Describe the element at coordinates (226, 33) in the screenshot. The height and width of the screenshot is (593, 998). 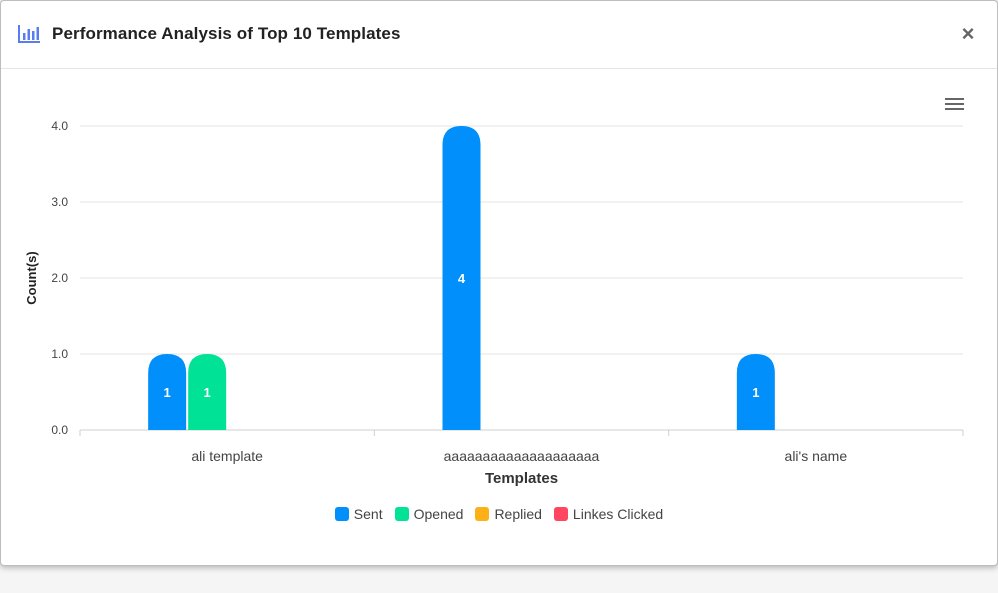
I see `modal-title: Performance Analysis of Top 10 Templates` at that location.